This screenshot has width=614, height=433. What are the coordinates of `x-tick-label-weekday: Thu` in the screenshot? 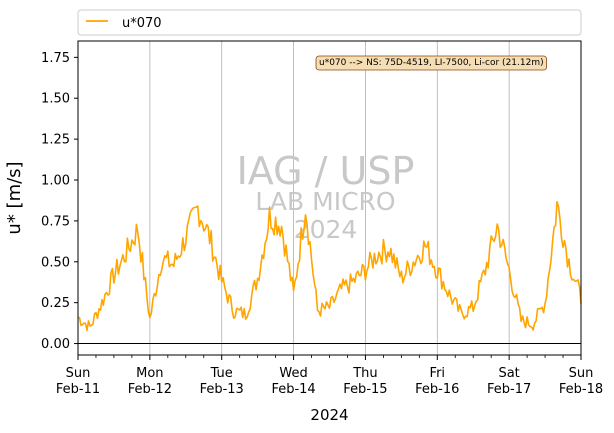 It's located at (364, 373).